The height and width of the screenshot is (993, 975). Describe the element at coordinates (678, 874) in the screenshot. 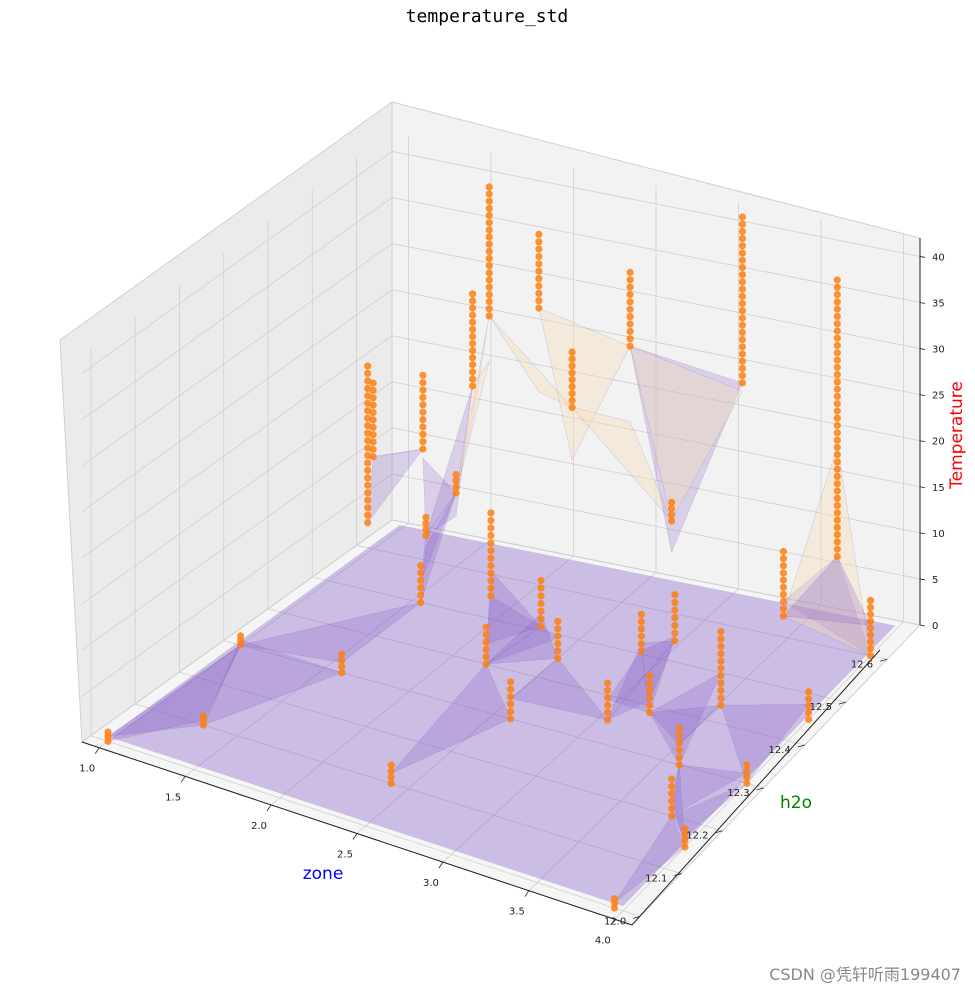

I see `y-tick-mark` at that location.